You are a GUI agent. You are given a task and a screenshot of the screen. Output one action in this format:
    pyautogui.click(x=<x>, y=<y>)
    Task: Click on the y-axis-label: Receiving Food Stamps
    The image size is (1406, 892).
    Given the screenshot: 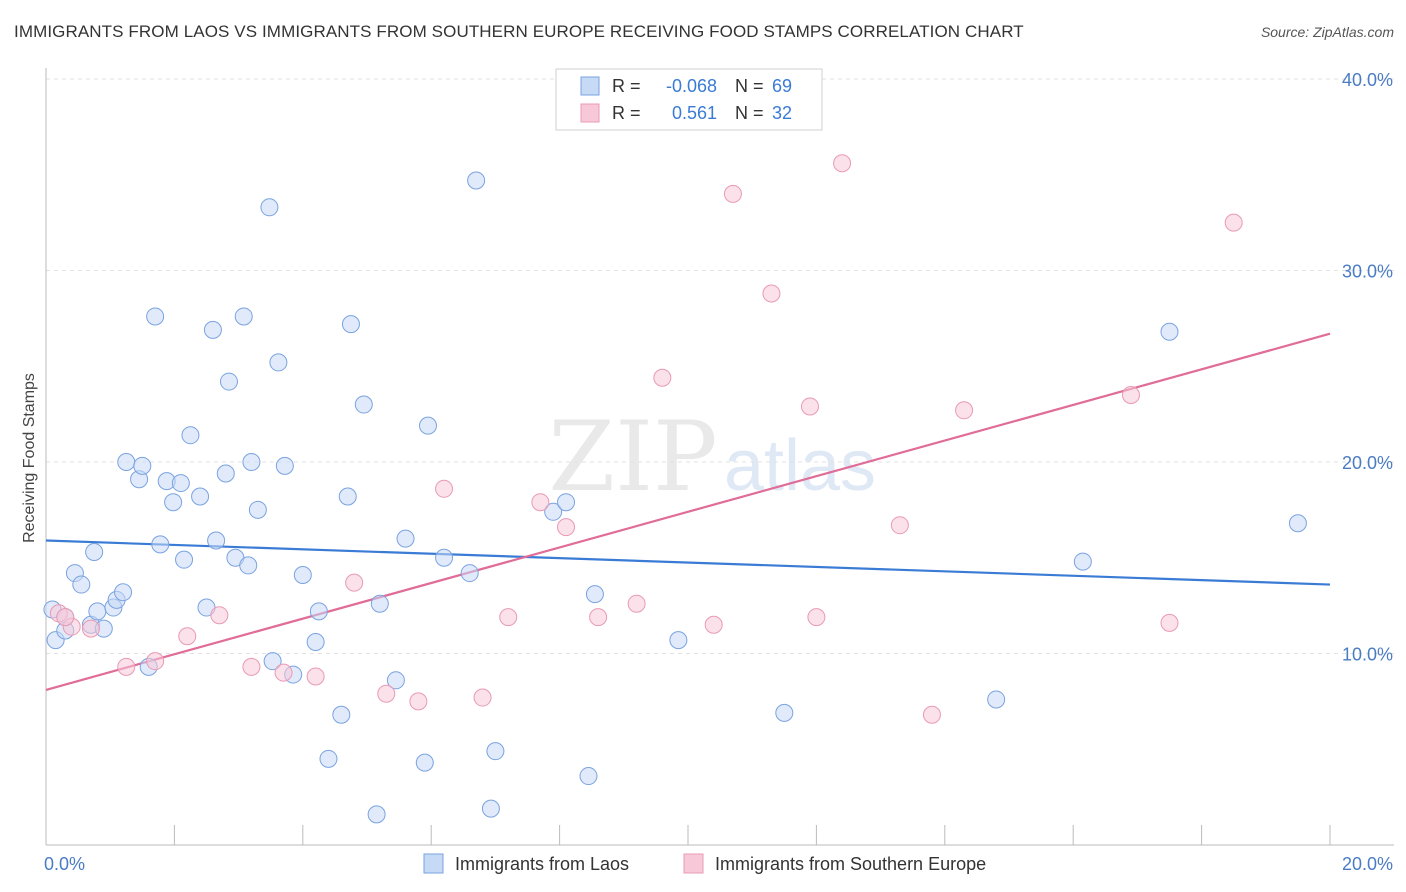 What is the action you would take?
    pyautogui.click(x=29, y=458)
    